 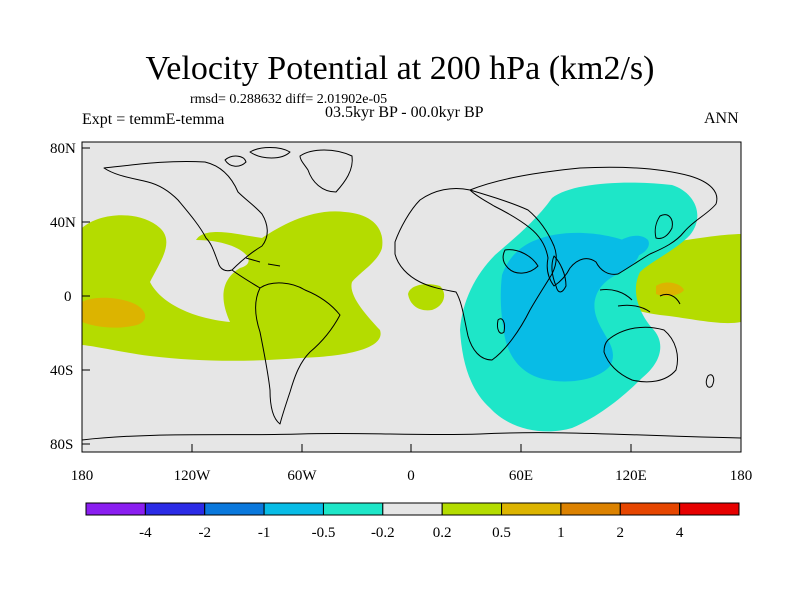 I want to click on colorbar-label: -0.2, so click(x=383, y=533).